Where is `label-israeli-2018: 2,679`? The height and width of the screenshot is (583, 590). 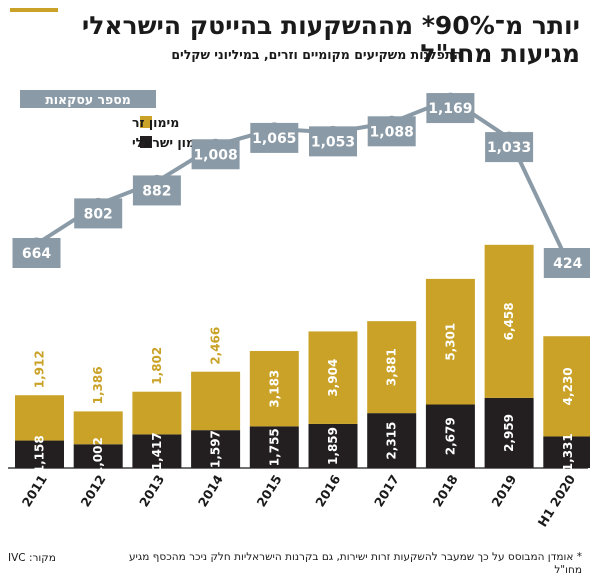 label-israeli-2018: 2,679 is located at coordinates (450, 436).